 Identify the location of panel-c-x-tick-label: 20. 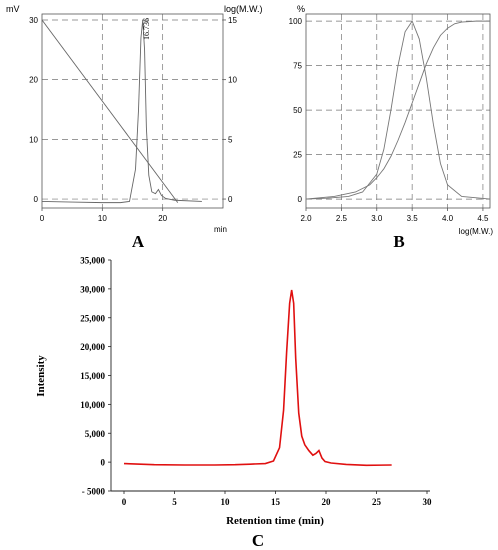
(327, 502).